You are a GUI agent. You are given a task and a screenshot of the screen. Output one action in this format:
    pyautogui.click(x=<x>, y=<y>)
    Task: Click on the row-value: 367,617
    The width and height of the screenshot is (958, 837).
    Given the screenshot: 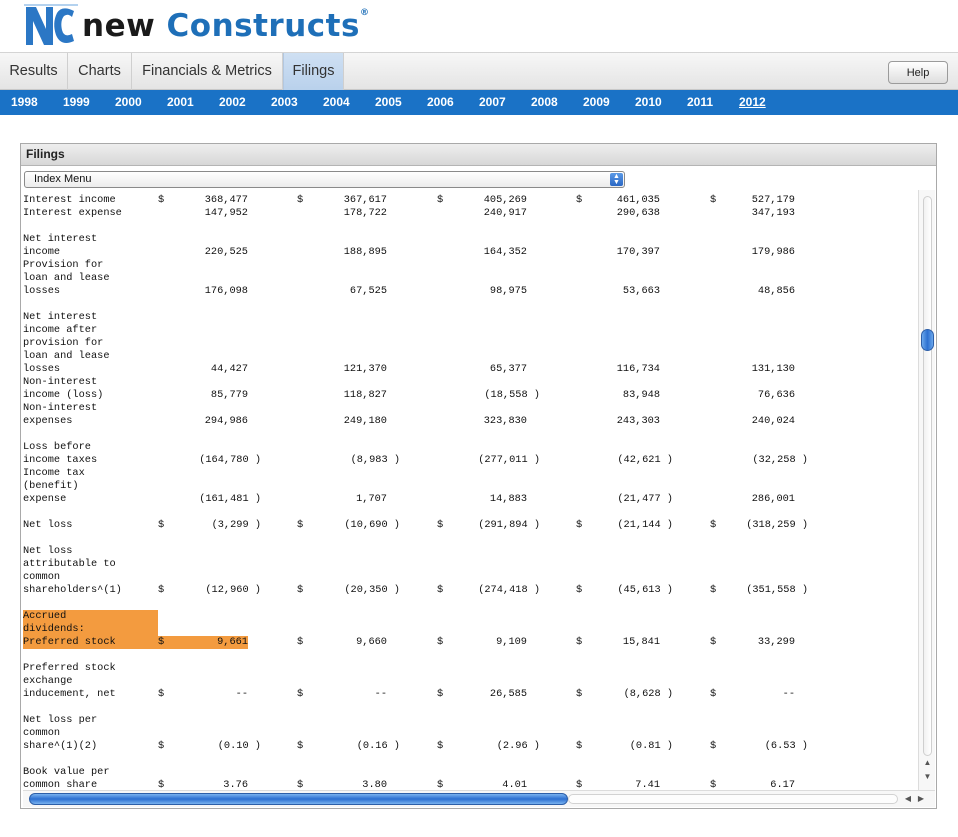 What is the action you would take?
    pyautogui.click(x=365, y=200)
    